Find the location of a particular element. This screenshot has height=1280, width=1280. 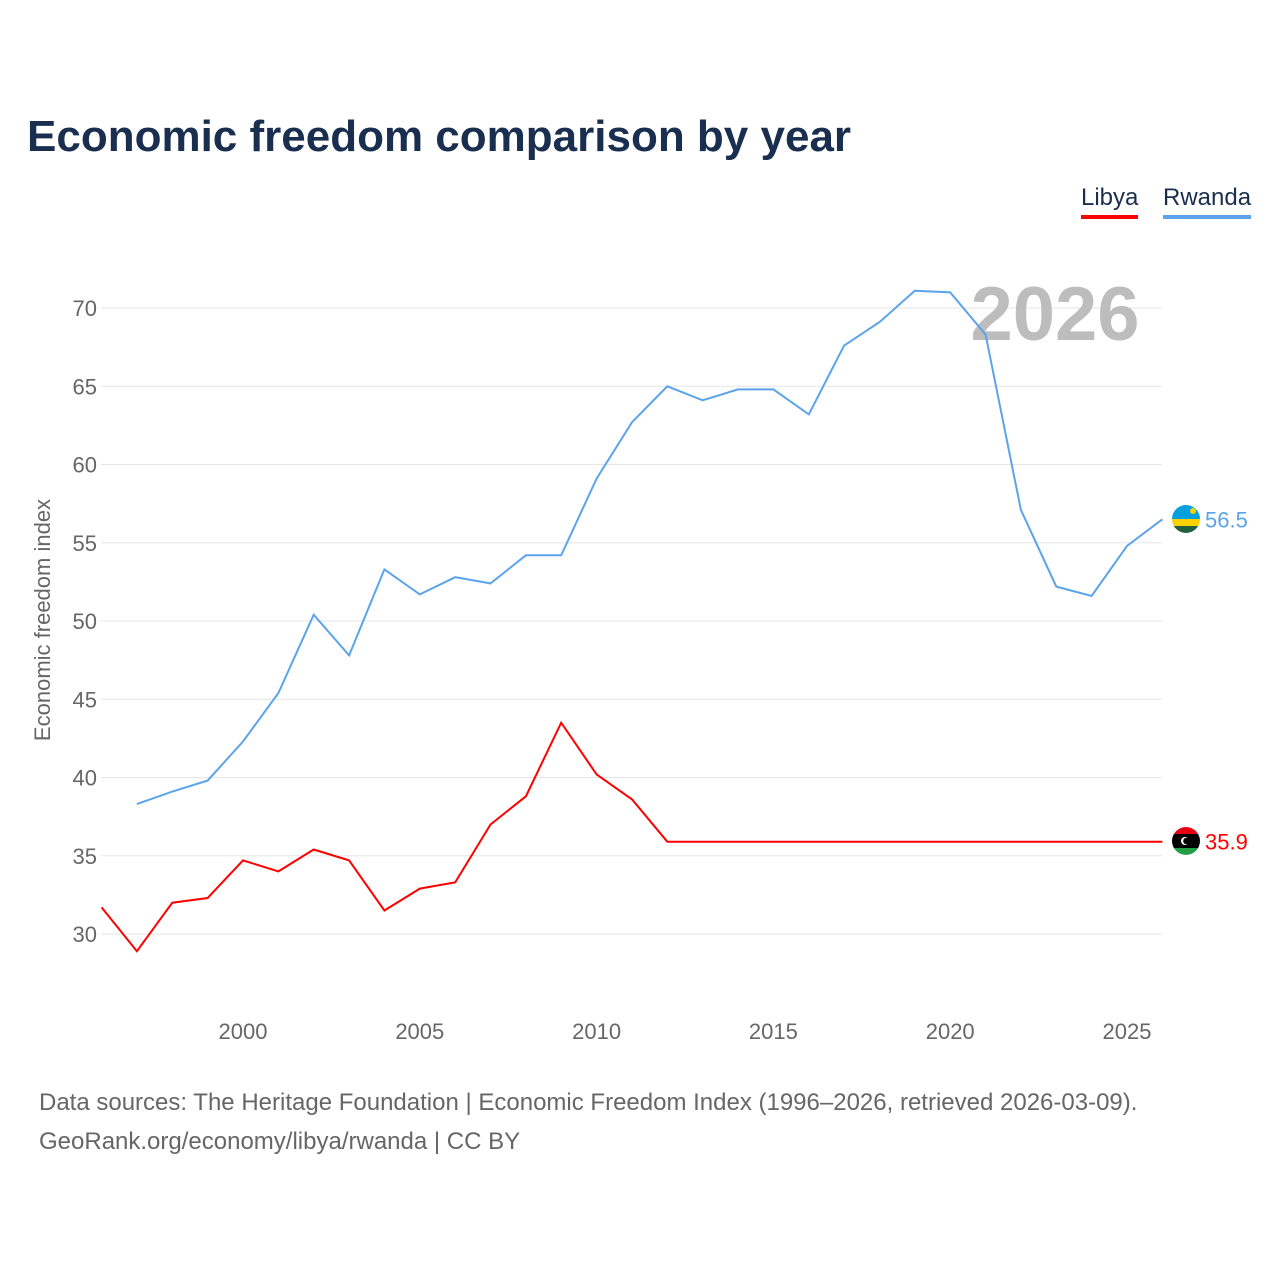

y-tick-label: 45 is located at coordinates (85, 699).